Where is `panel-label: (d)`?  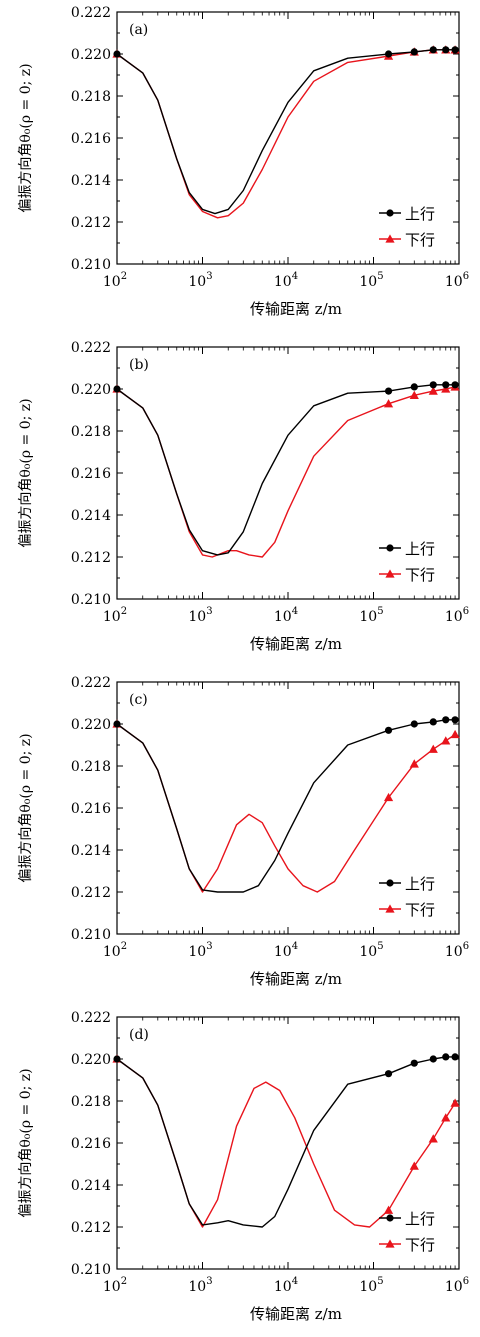
panel-label: (d) is located at coordinates (139, 1035).